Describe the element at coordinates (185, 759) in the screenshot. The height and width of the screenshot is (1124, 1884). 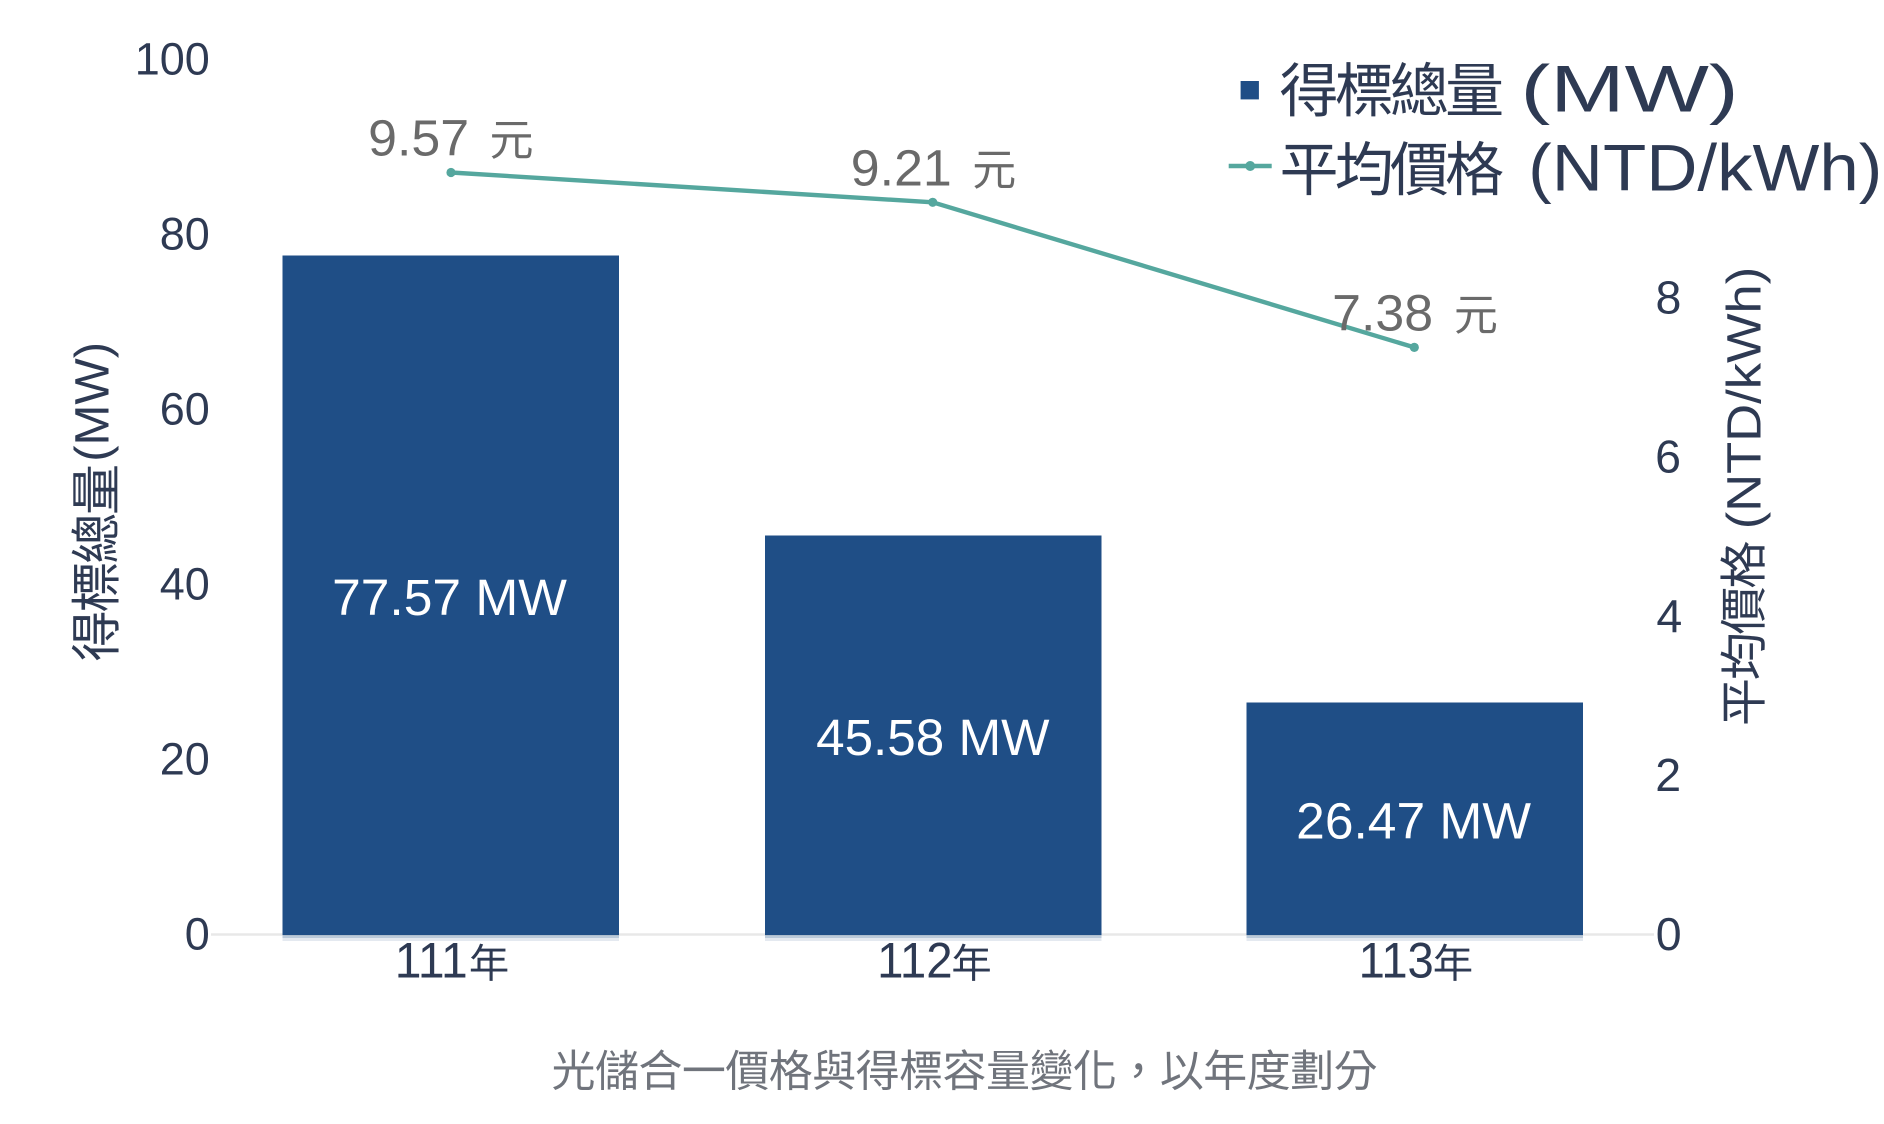
I see `svg-text: 20` at that location.